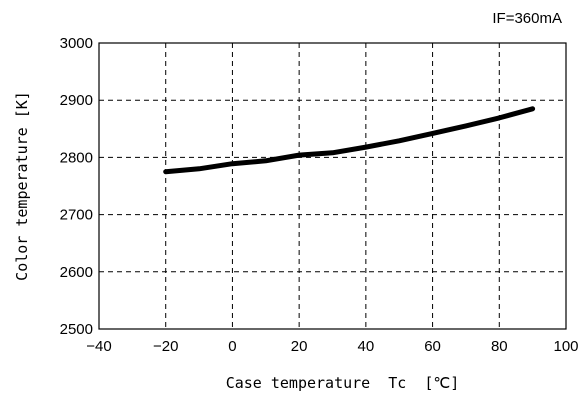 The width and height of the screenshot is (583, 396). What do you see at coordinates (76, 272) in the screenshot?
I see `y-tick-label: 2600` at bounding box center [76, 272].